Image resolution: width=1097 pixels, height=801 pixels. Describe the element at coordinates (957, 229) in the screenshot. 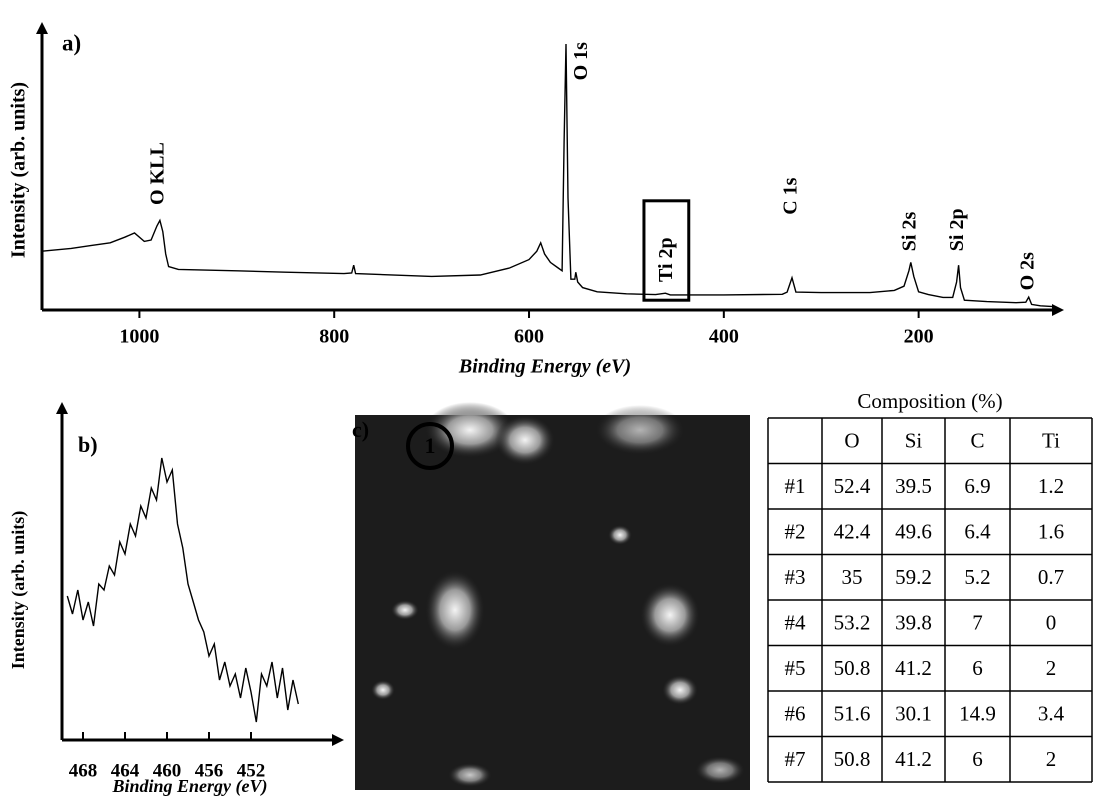

I see `peak-label: Si 2p` at that location.